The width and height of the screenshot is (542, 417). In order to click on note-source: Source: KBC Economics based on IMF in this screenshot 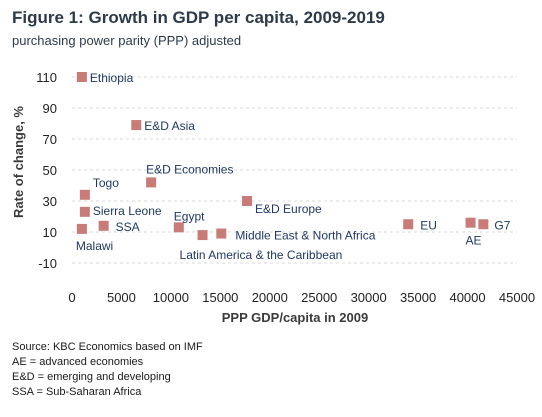, I will do `click(107, 347)`.